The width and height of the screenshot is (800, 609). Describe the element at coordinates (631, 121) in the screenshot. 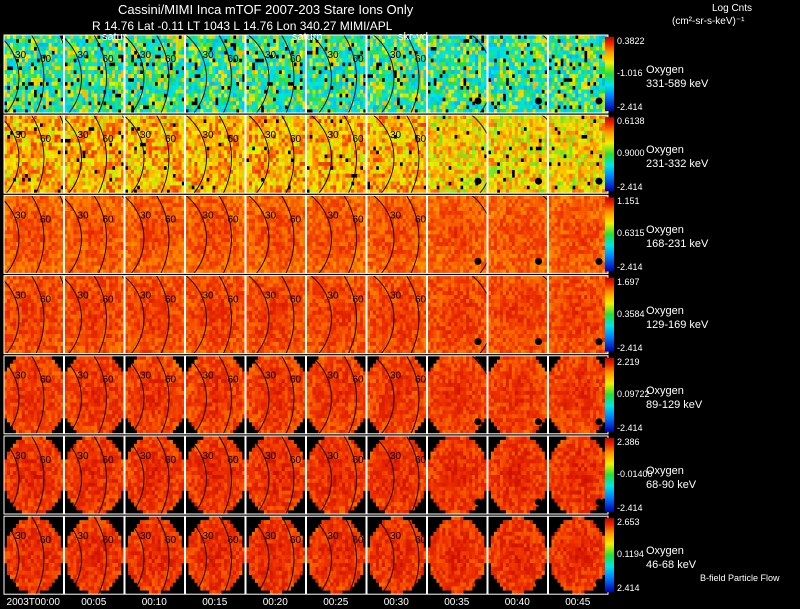

I see `colorbar-max: 0.6138` at that location.